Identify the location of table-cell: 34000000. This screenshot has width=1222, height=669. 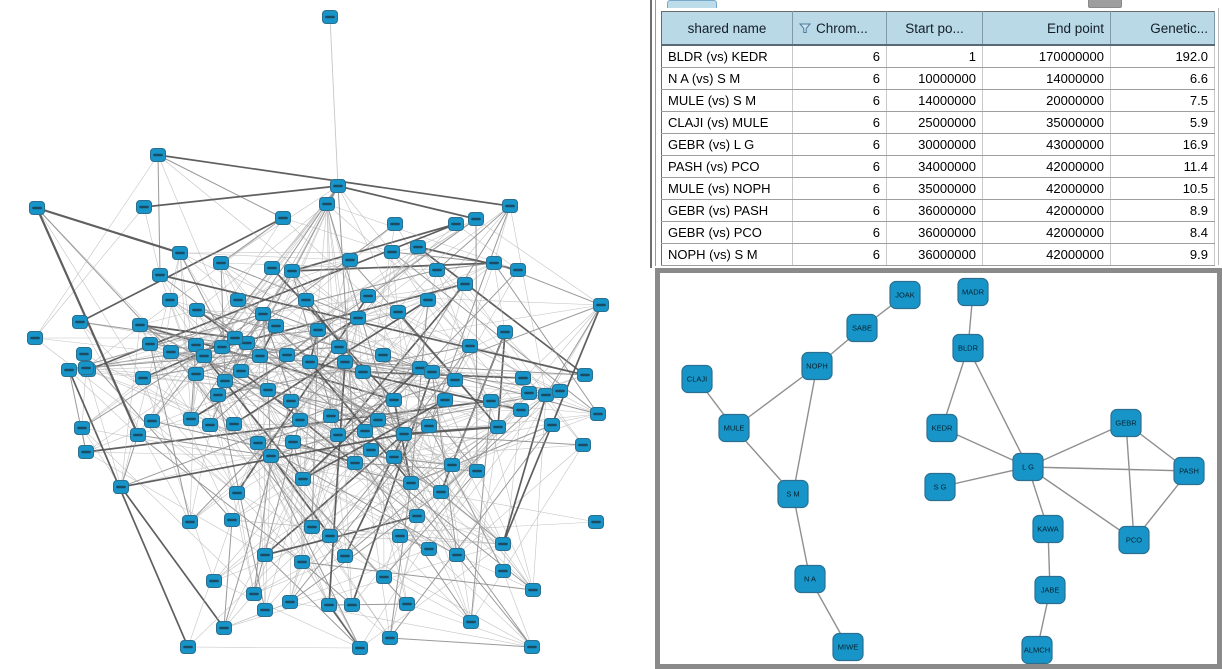
(934, 166).